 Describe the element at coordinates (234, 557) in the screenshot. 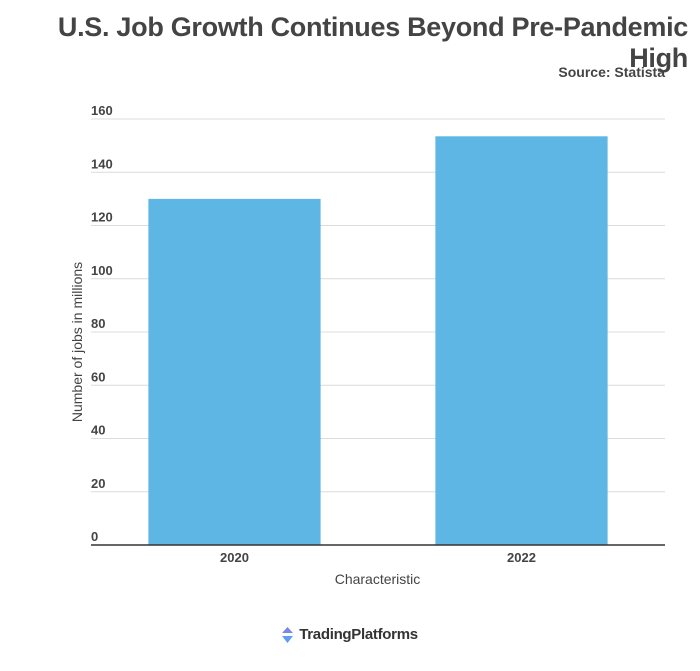

I see `x-tick-label: 2020` at that location.